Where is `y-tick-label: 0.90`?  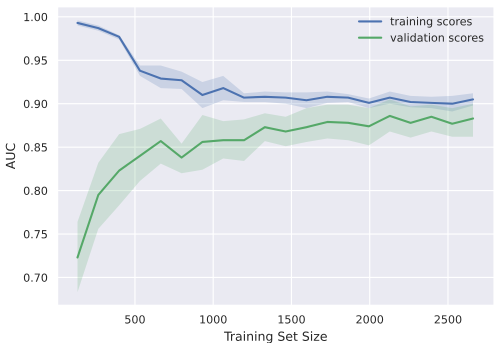 y-tick-label: 0.90 is located at coordinates (36, 104).